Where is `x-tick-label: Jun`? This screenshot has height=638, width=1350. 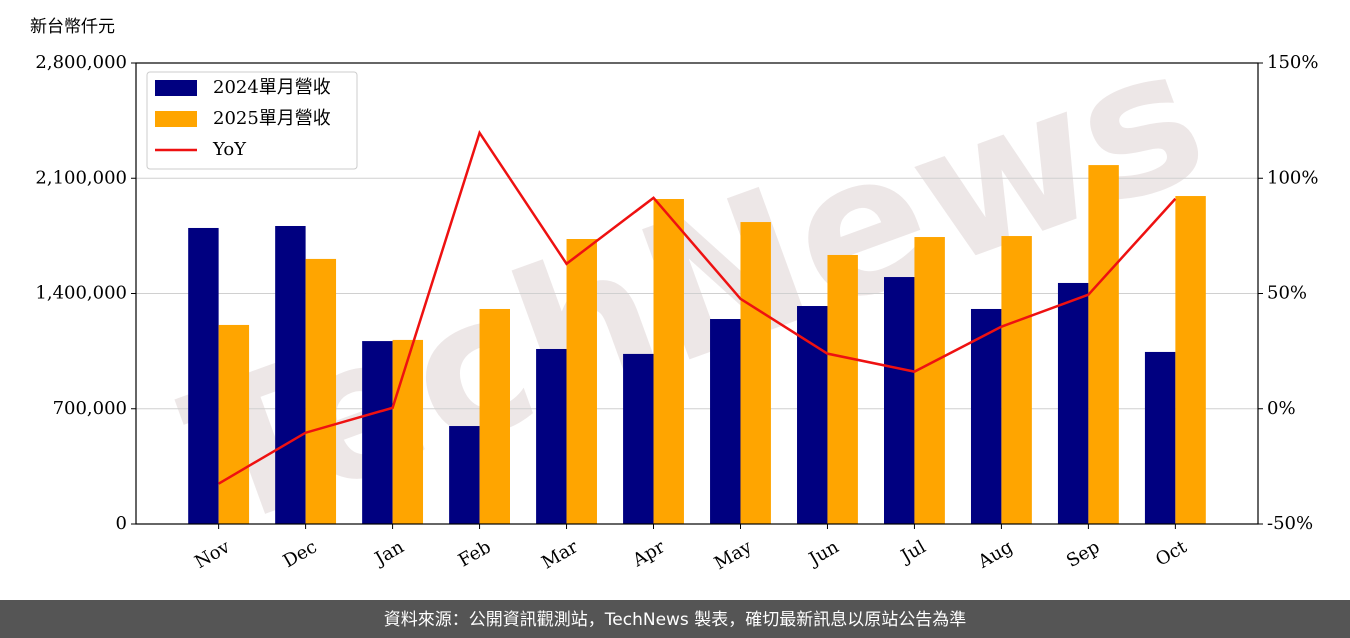 x-tick-label: Jun is located at coordinates (823, 553).